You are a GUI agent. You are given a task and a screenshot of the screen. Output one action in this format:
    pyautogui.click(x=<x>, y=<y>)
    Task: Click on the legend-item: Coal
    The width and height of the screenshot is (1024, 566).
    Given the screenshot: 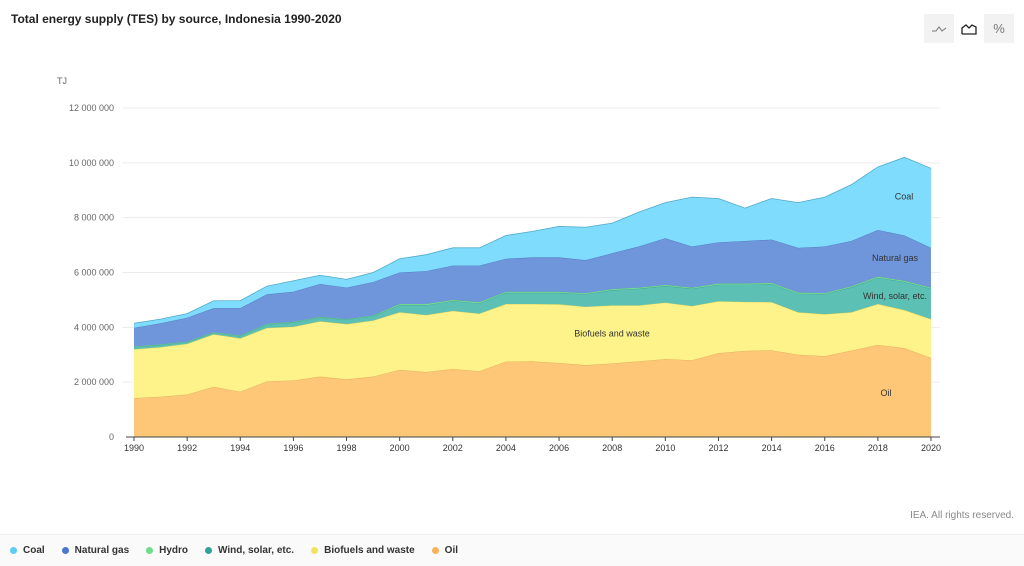 What is the action you would take?
    pyautogui.click(x=27, y=550)
    